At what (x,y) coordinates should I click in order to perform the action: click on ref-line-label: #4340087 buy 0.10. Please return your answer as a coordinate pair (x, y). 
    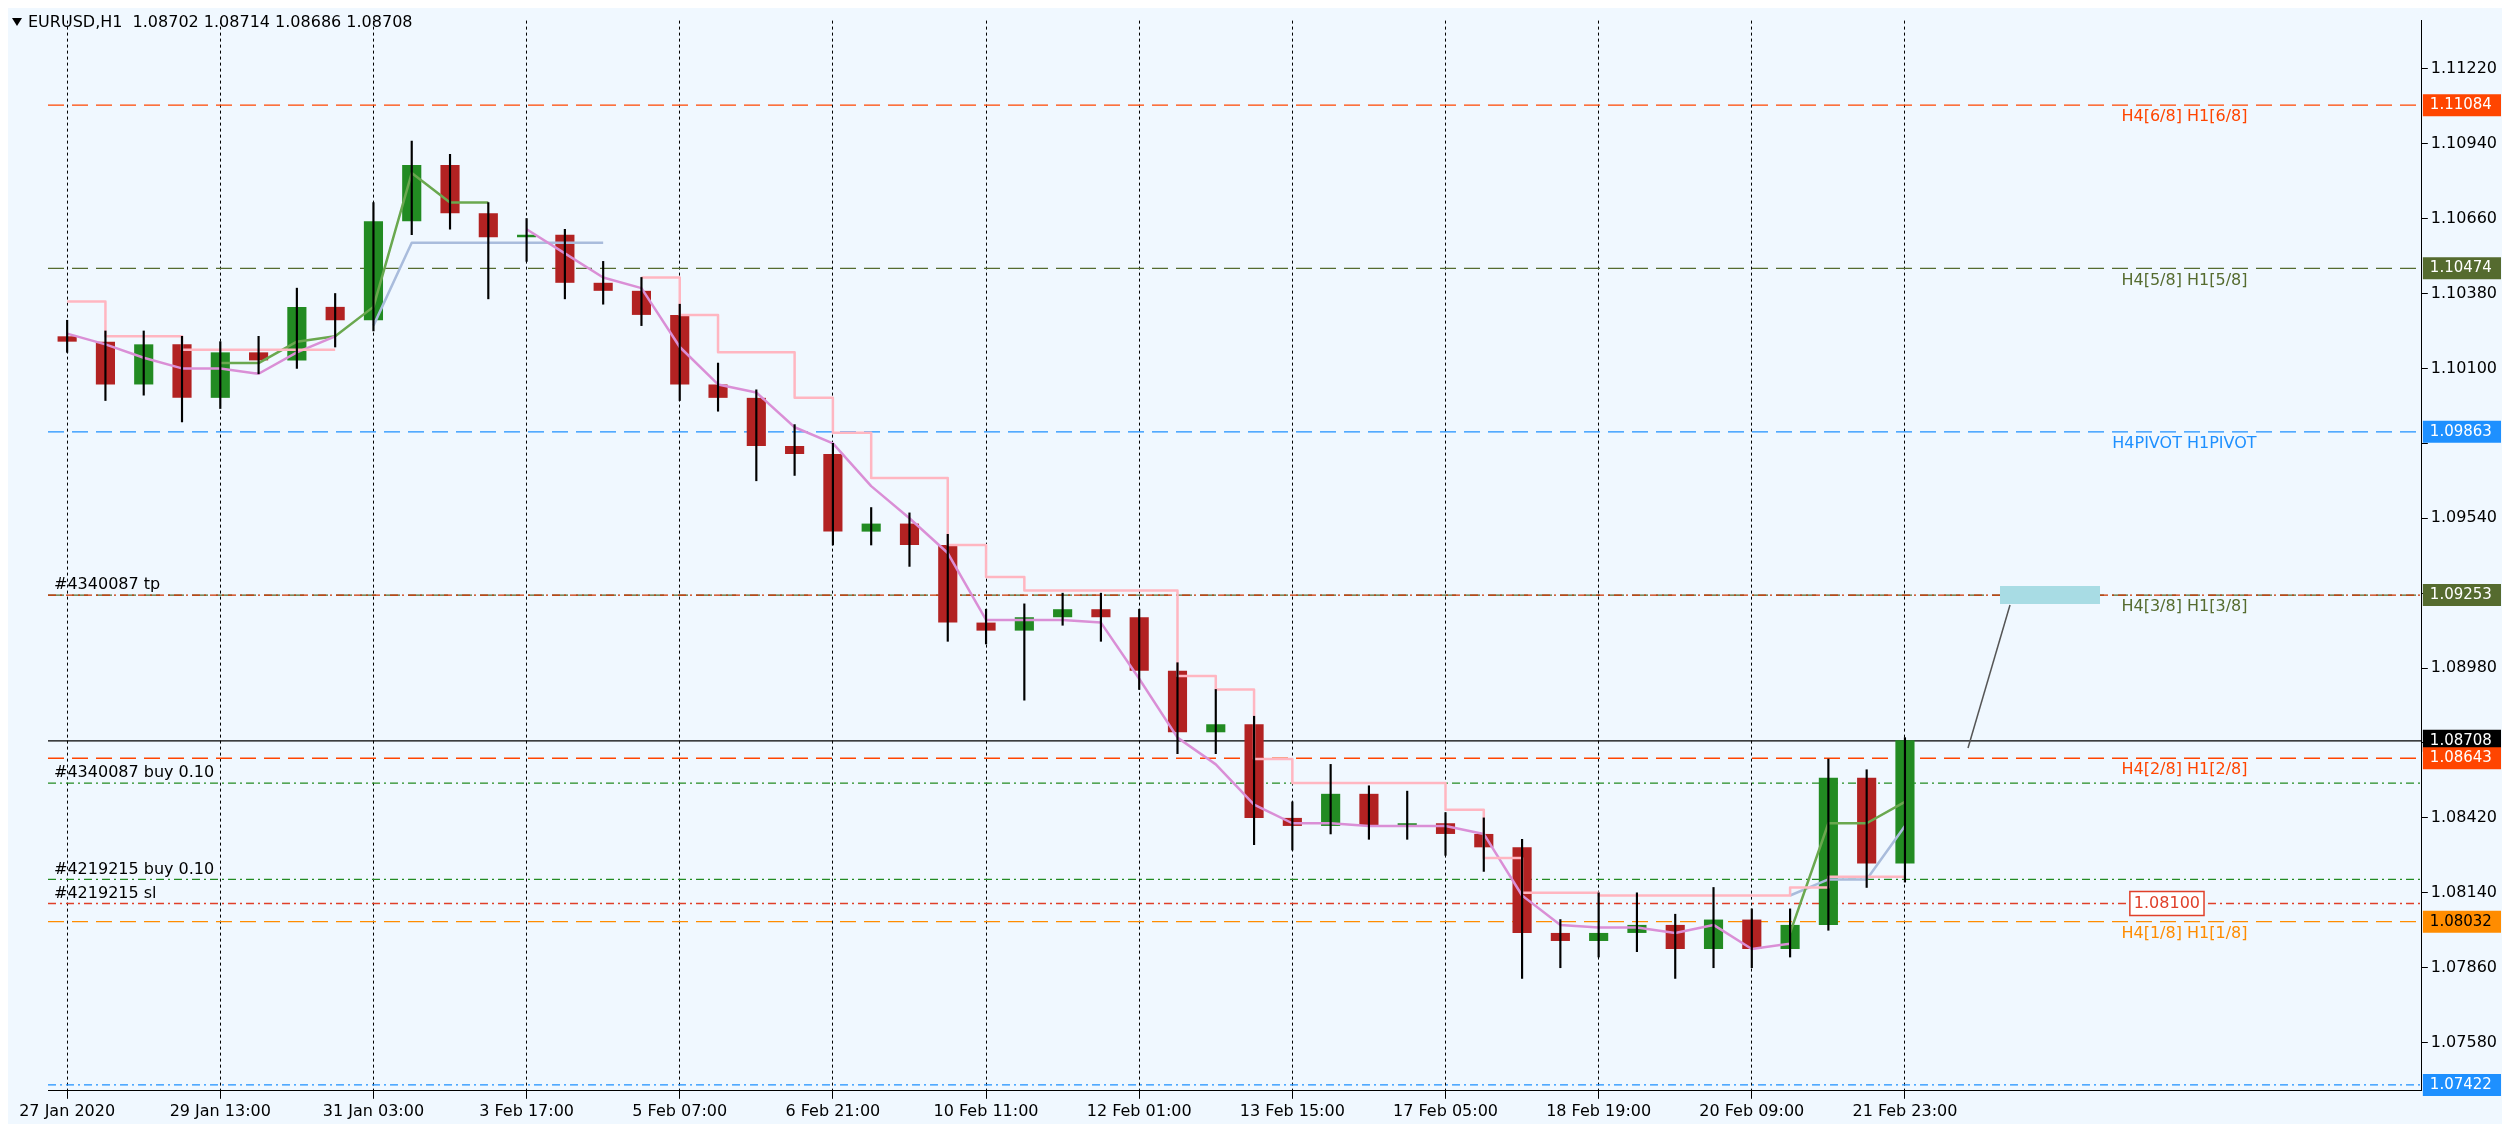
    Looking at the image, I should click on (134, 772).